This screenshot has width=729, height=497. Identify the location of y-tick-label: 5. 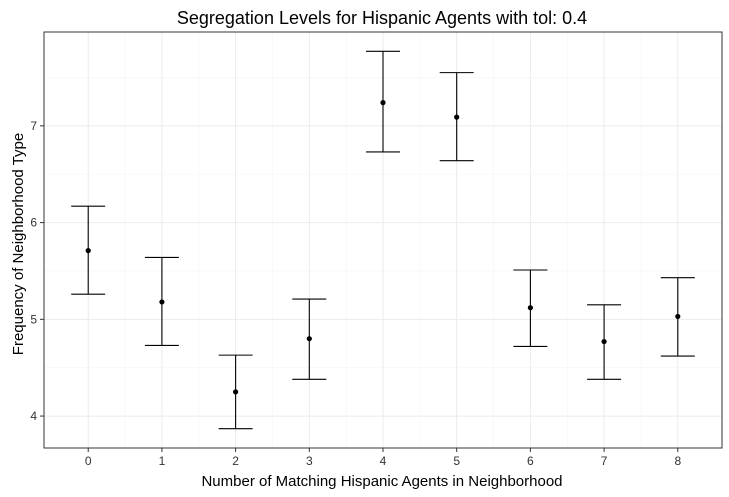
(33, 319).